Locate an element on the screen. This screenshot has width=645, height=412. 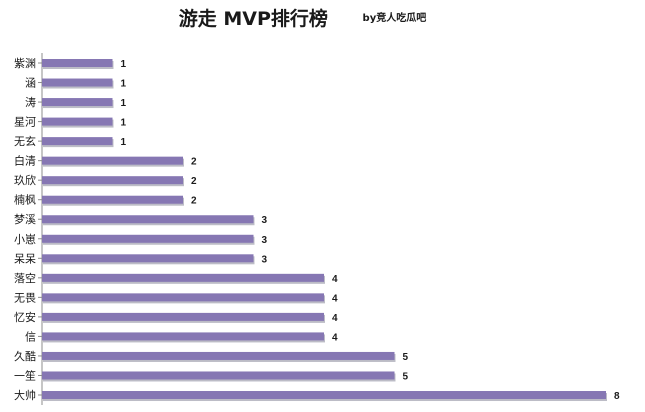
chart-title: 游走 MVP排行榜 is located at coordinates (253, 19).